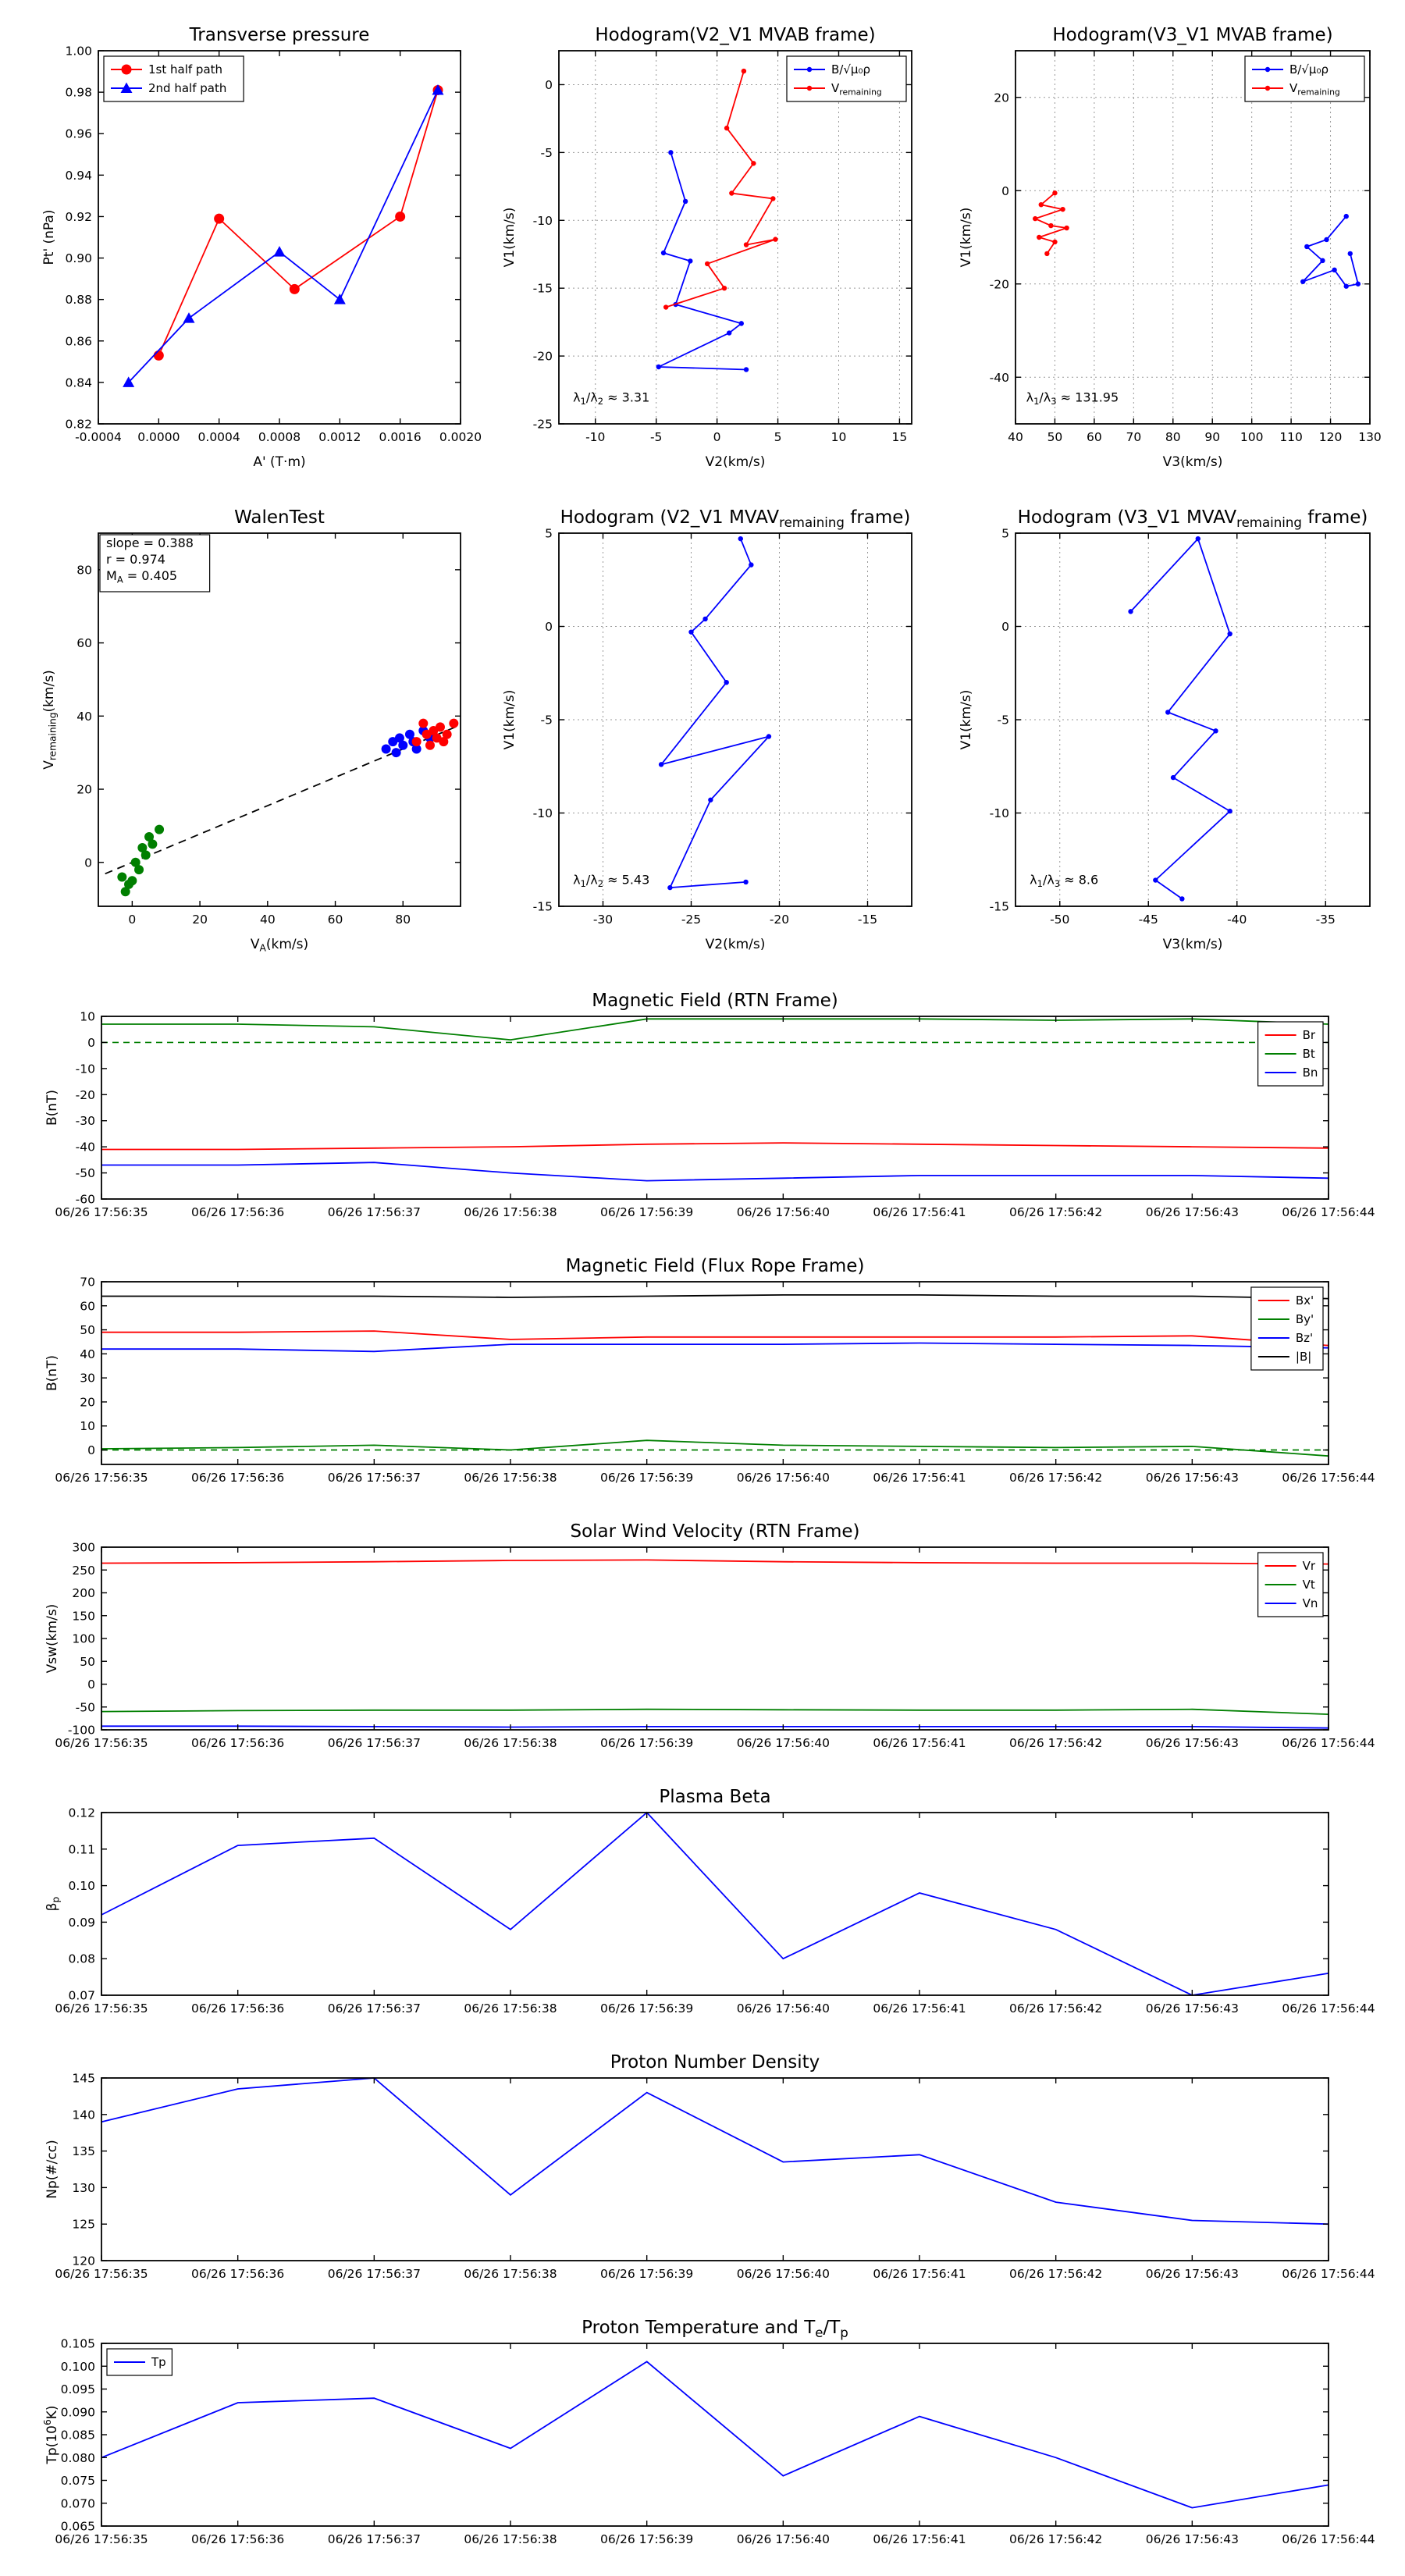 This screenshot has width=1405, height=2576. I want to click on y-tick-label: 0.94, so click(78, 176).